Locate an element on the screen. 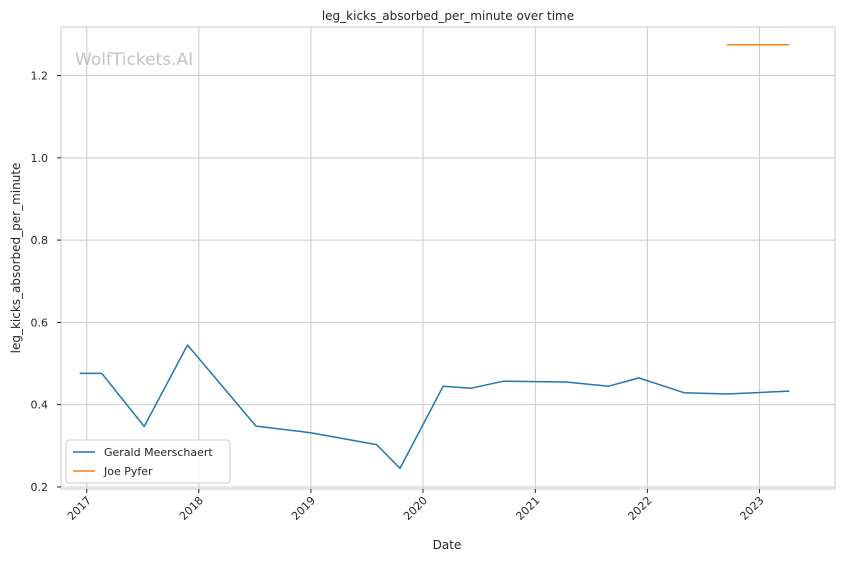 The image size is (844, 561). y-tick-label: 0.8 is located at coordinates (40, 240).